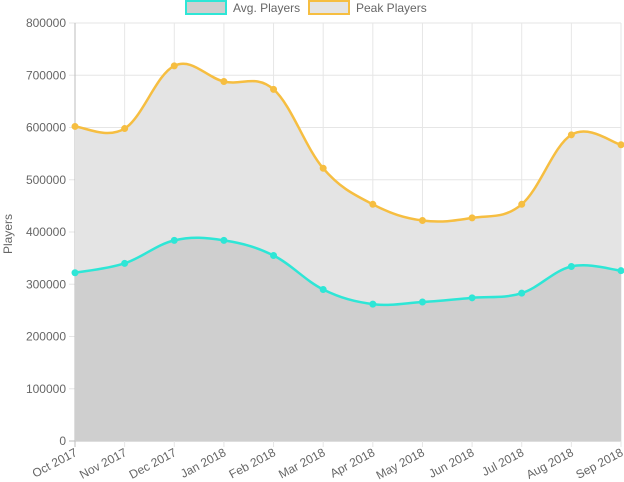  Describe the element at coordinates (203, 463) in the screenshot. I see `x-tick-label: Jan 2018` at that location.